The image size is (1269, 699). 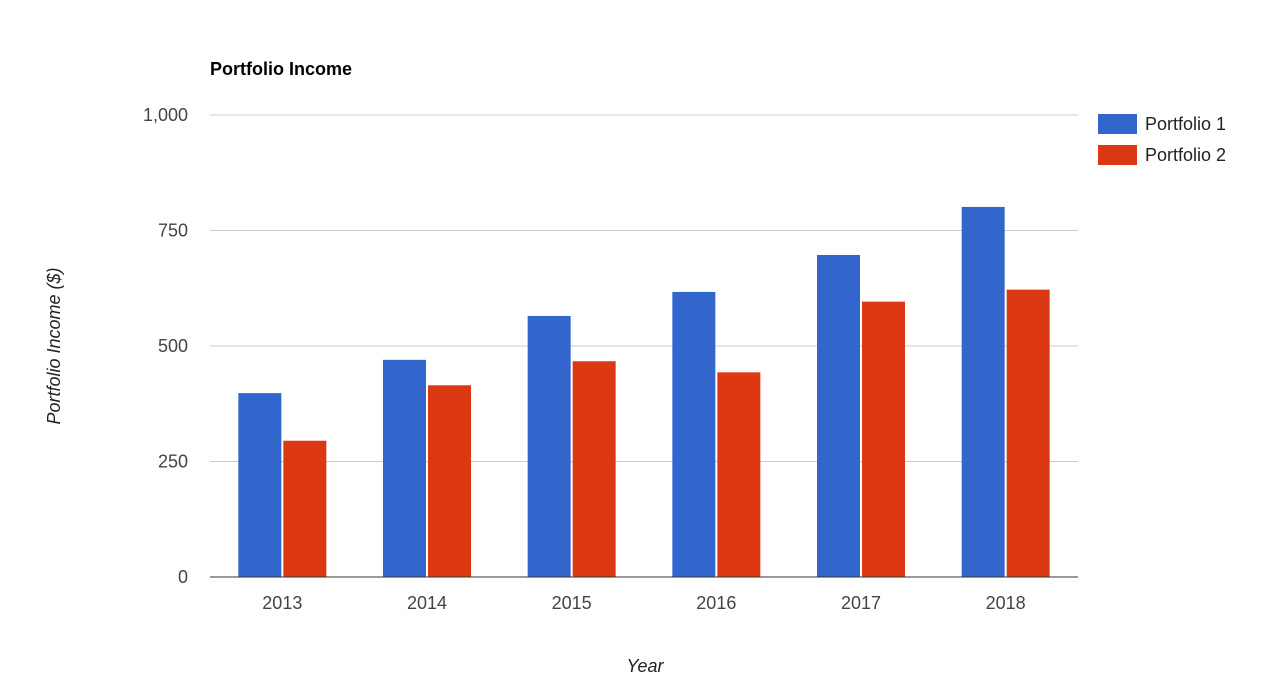 What do you see at coordinates (282, 603) in the screenshot?
I see `x-tick-label: 2013` at bounding box center [282, 603].